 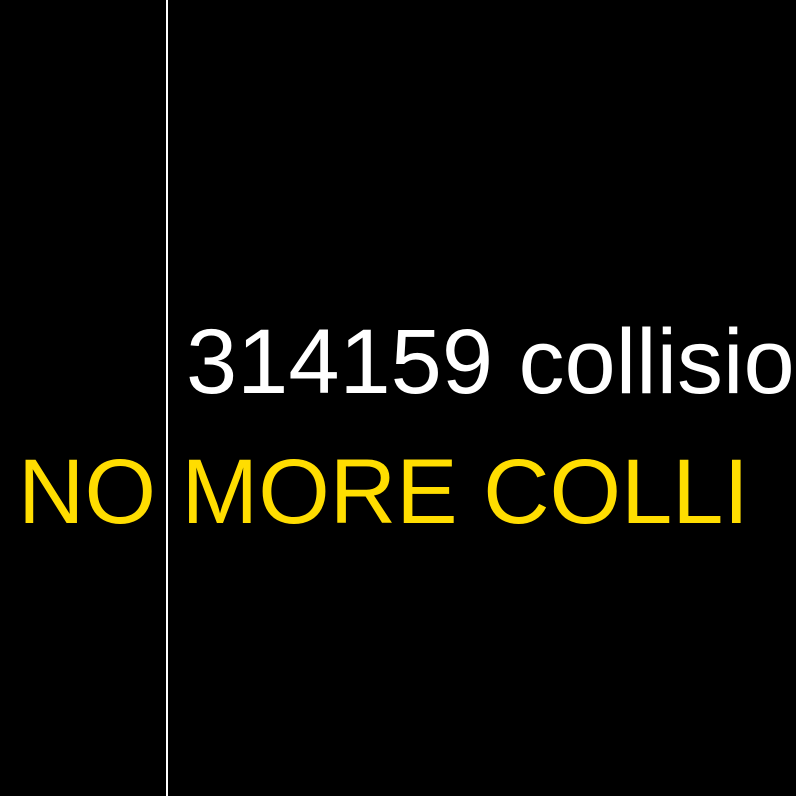 What do you see at coordinates (167, 398) in the screenshot?
I see `wall-line` at bounding box center [167, 398].